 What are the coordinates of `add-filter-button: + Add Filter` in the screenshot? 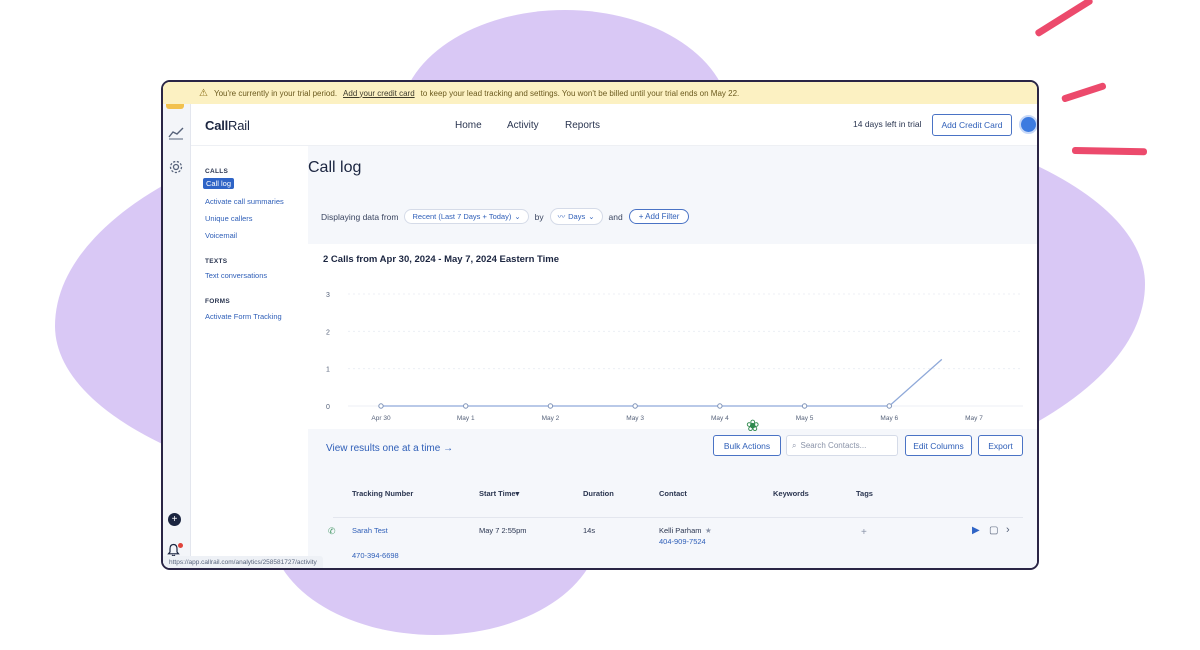 It's located at (659, 216).